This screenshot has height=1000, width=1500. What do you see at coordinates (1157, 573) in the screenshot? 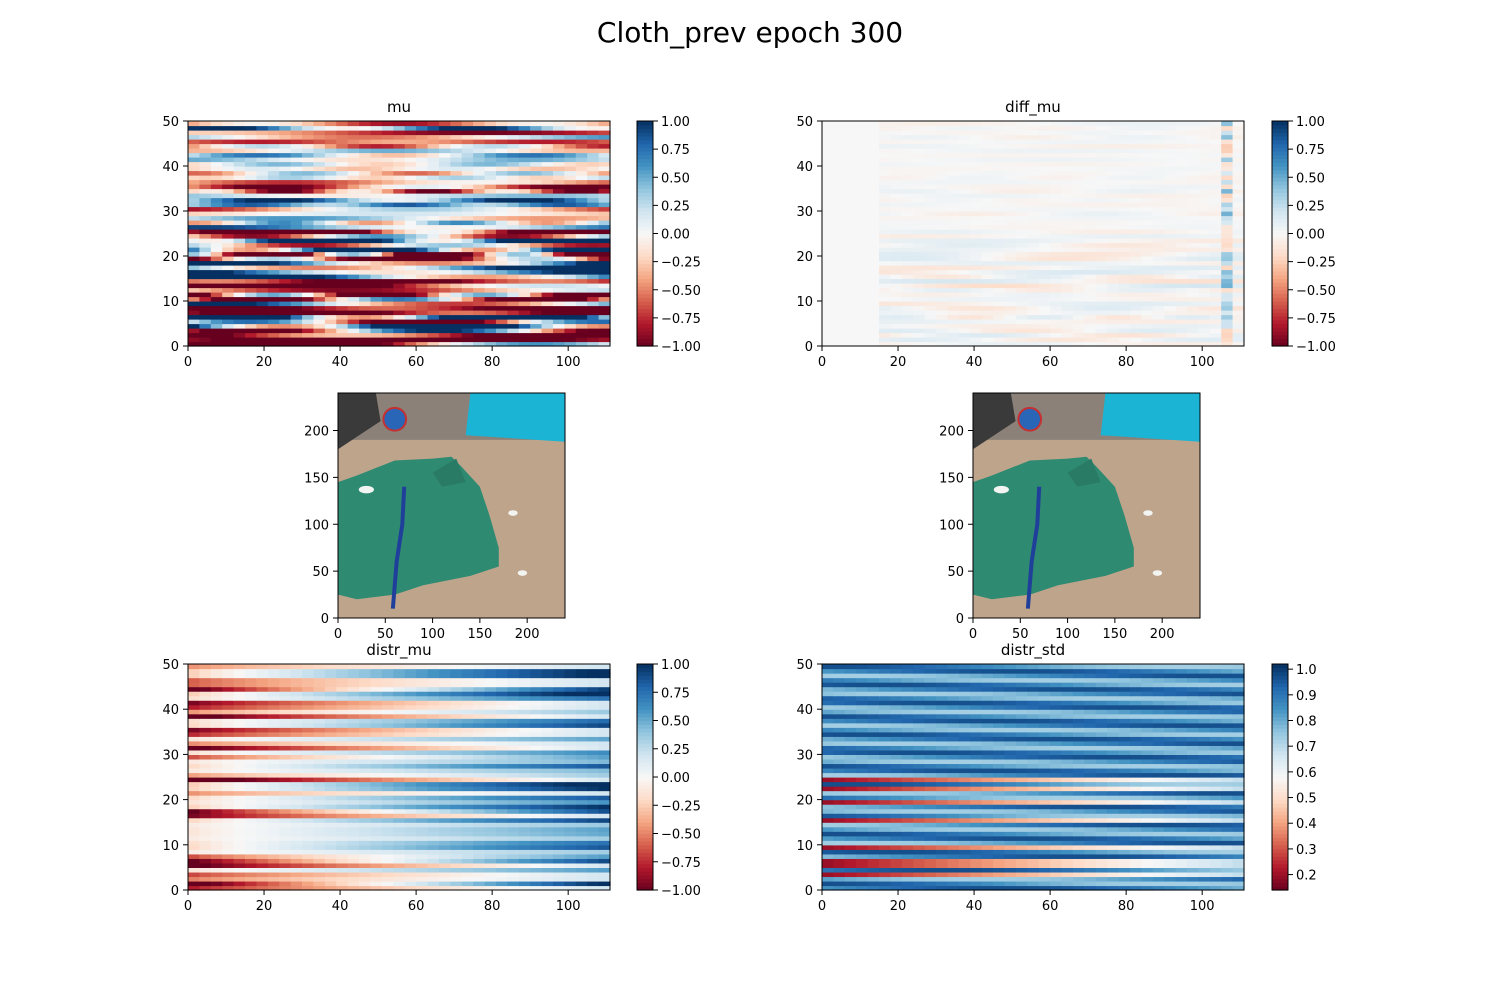
I see `white-speck` at bounding box center [1157, 573].